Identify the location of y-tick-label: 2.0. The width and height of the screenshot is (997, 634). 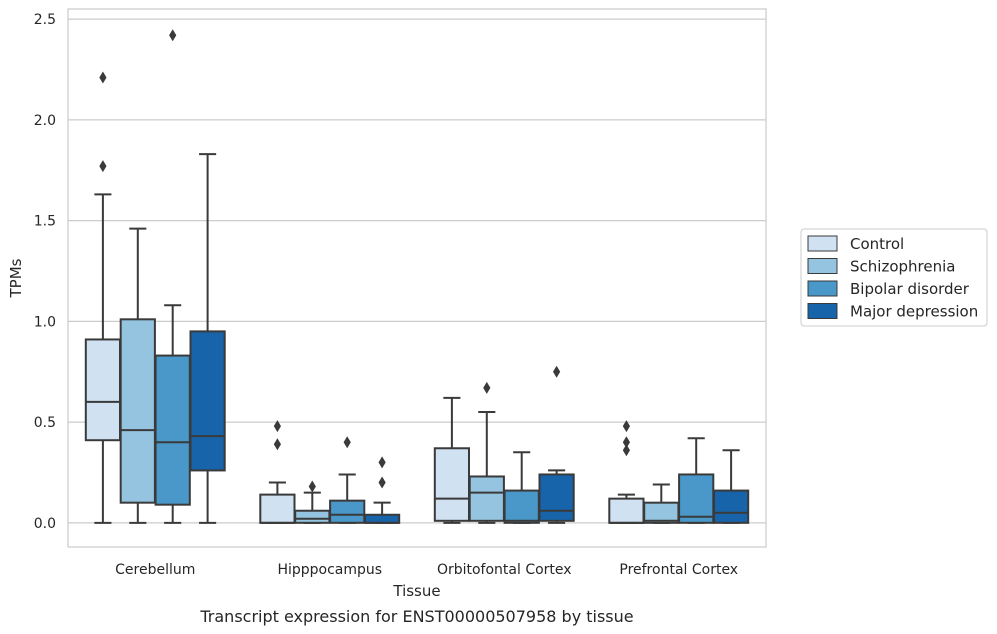
(45, 121).